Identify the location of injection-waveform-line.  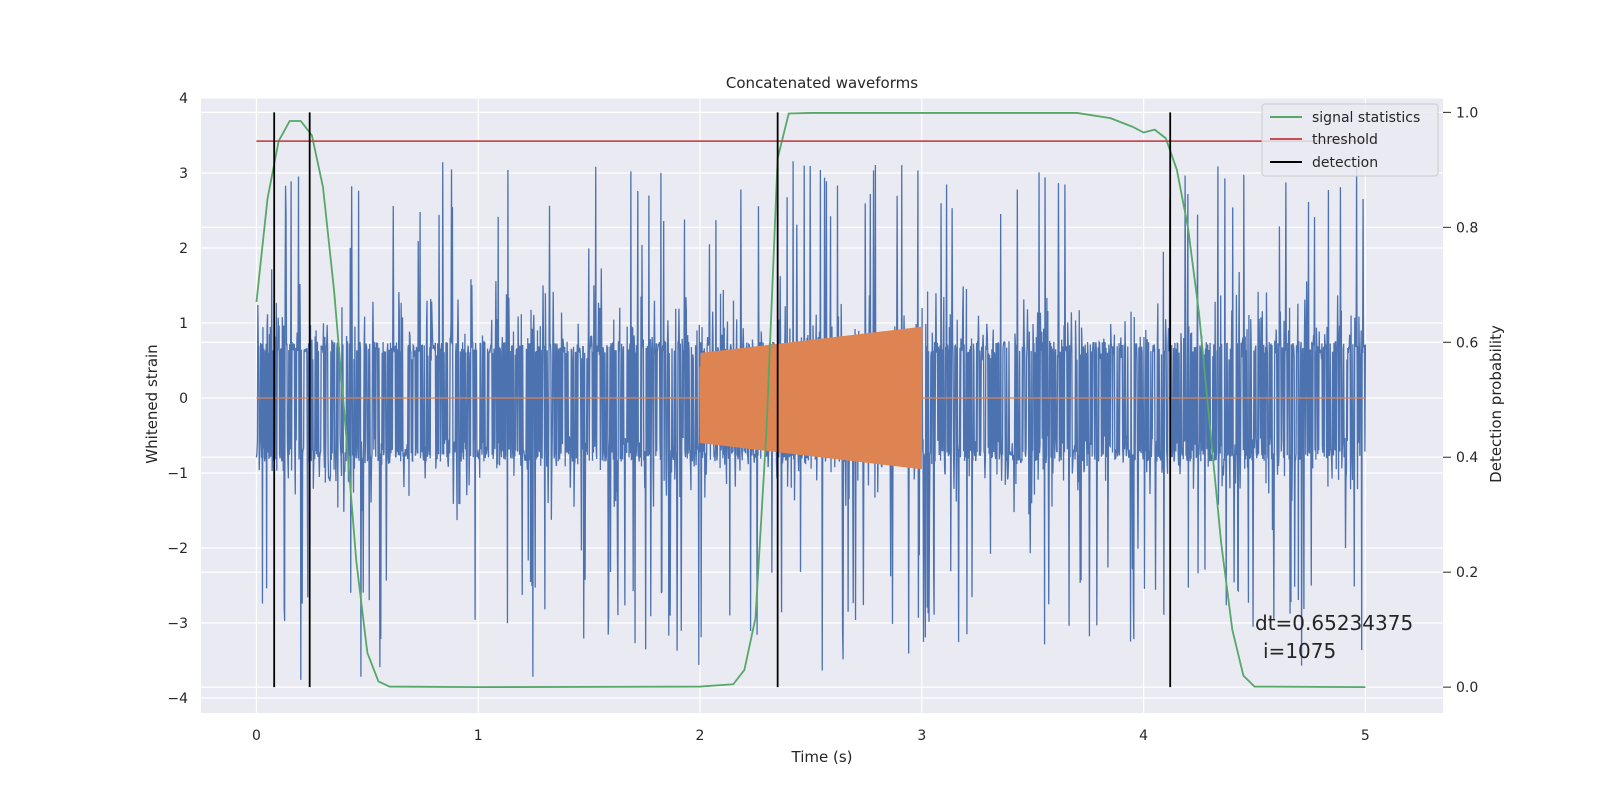
(811, 398).